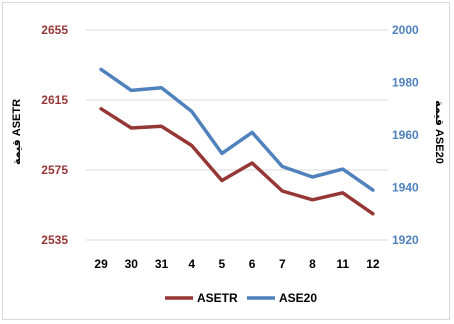 The height and width of the screenshot is (324, 454). I want to click on x-tick-label: 6, so click(252, 264).